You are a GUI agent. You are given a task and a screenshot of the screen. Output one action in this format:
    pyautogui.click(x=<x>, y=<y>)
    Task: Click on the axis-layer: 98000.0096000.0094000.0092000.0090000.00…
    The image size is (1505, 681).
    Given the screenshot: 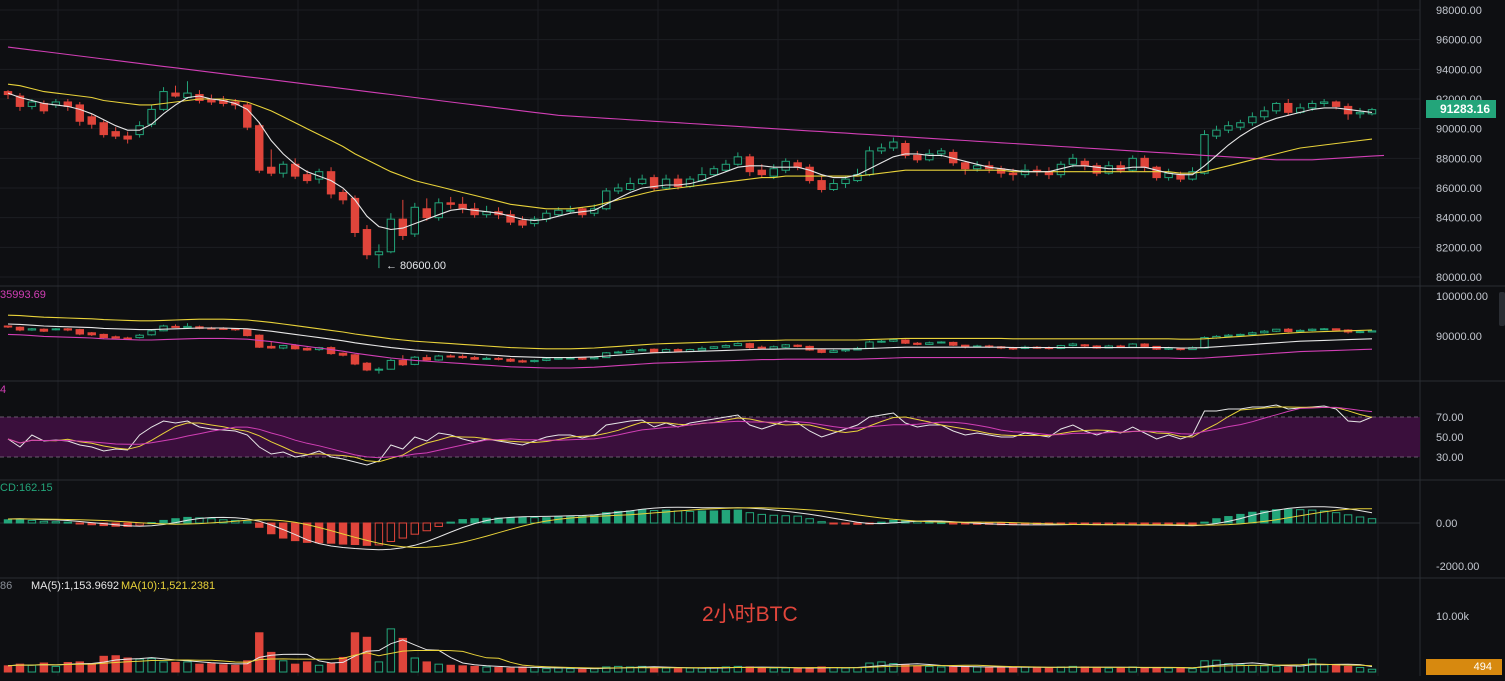 What is the action you would take?
    pyautogui.click(x=1462, y=314)
    